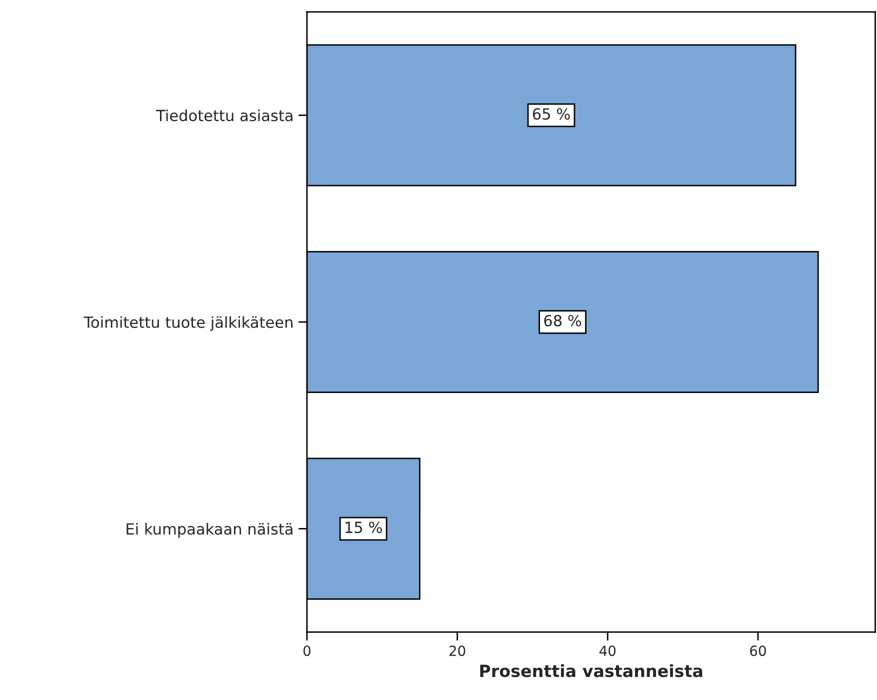 The image size is (877, 700). I want to click on x-tick-label: 60, so click(758, 651).